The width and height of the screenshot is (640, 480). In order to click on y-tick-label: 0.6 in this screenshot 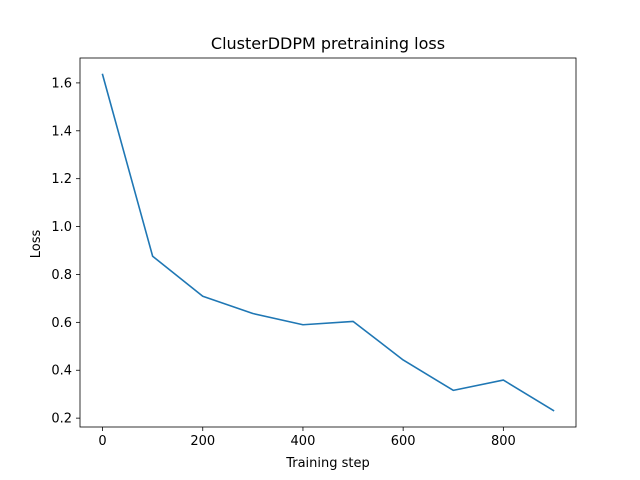, I will do `click(61, 323)`.